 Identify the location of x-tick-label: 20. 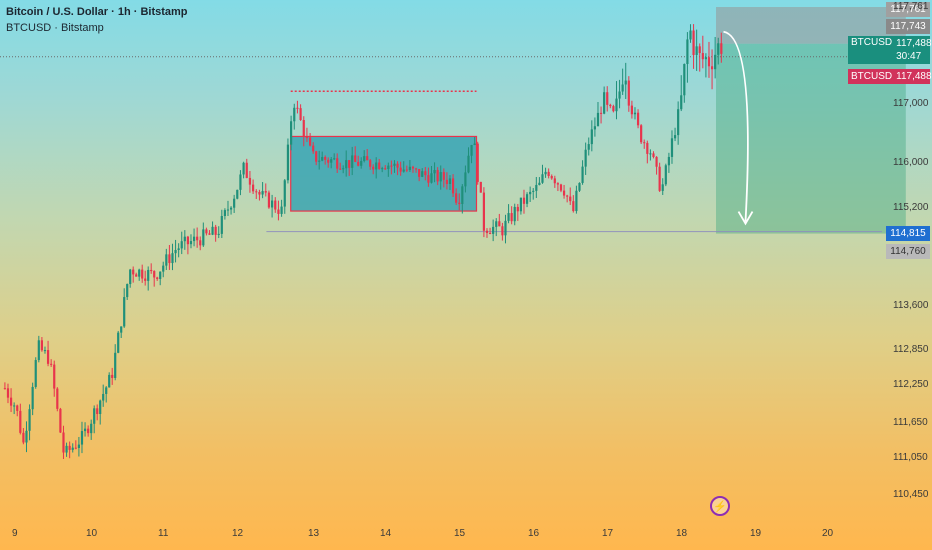
(828, 533).